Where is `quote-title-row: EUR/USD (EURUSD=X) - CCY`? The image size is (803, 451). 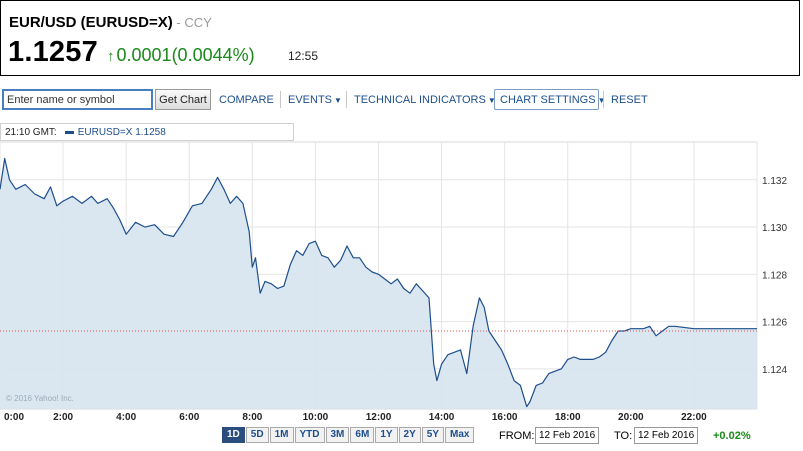 quote-title-row: EUR/USD (EURUSD=X) - CCY is located at coordinates (110, 22).